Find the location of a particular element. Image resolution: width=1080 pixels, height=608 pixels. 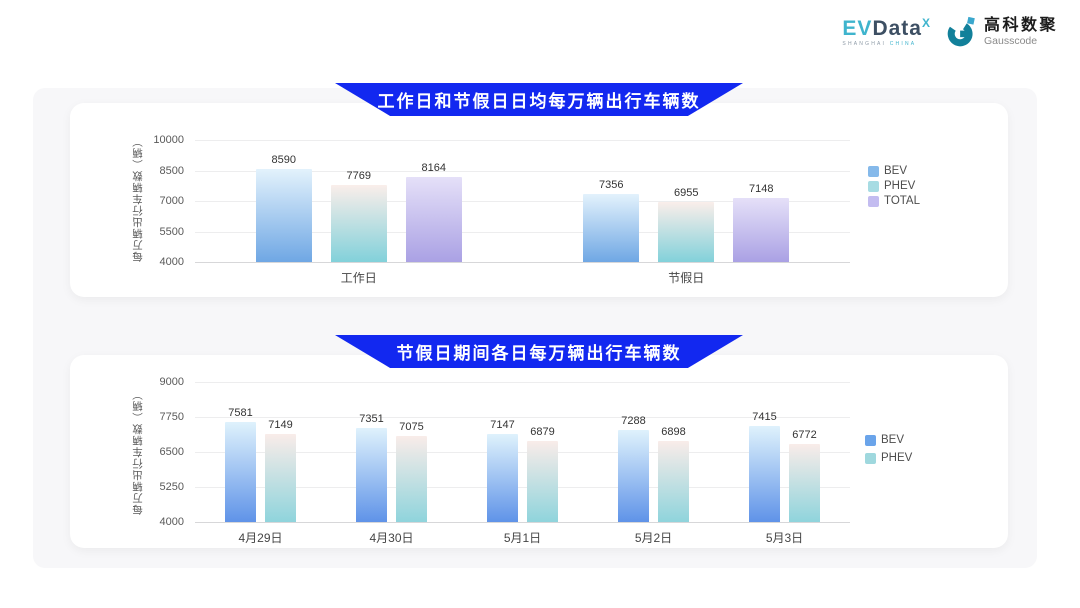

evdata-tagline-shanghai: SHANGHAI is located at coordinates (864, 44).